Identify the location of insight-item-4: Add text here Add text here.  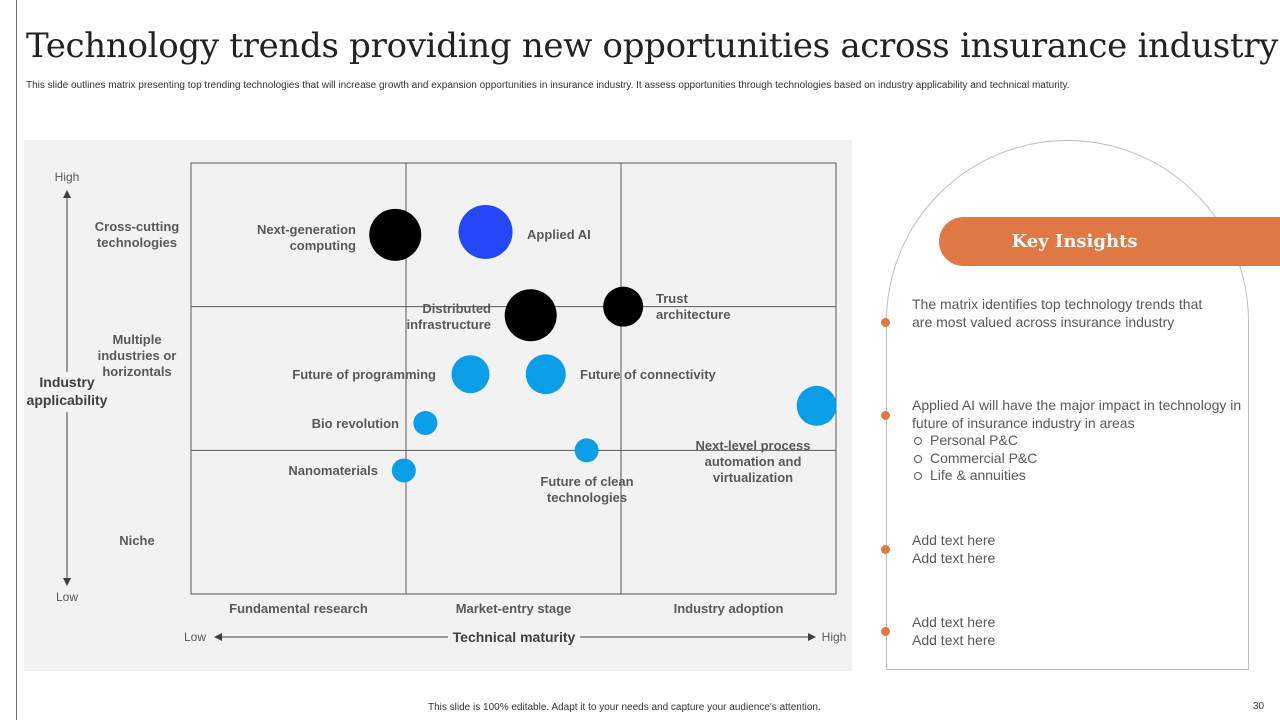
(953, 631).